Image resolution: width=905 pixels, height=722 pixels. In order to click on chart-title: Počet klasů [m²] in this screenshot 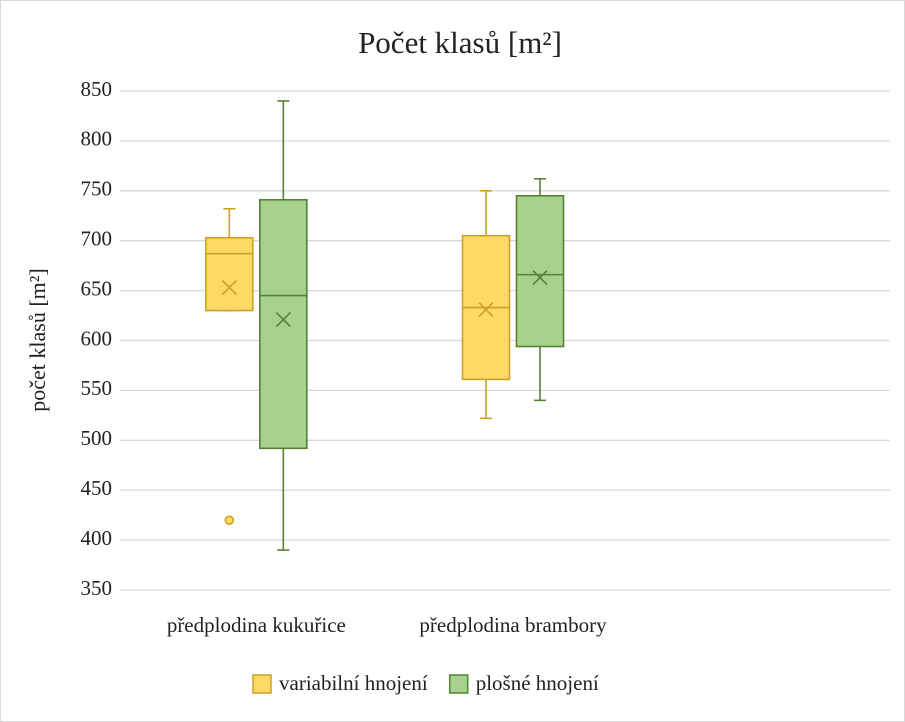, I will do `click(460, 42)`.